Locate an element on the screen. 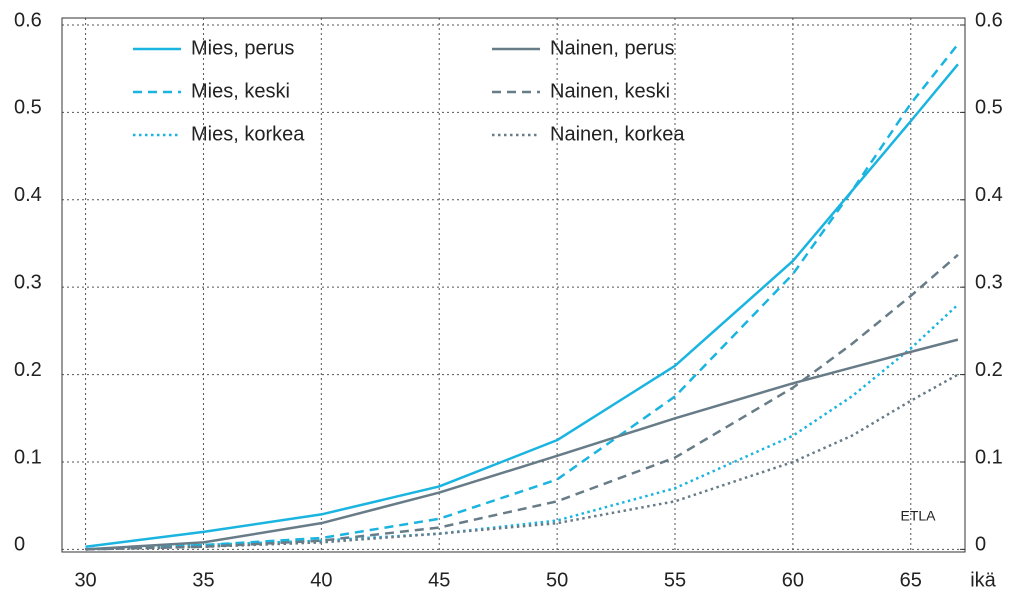  legend-label: Nainen, korkea is located at coordinates (617, 134).